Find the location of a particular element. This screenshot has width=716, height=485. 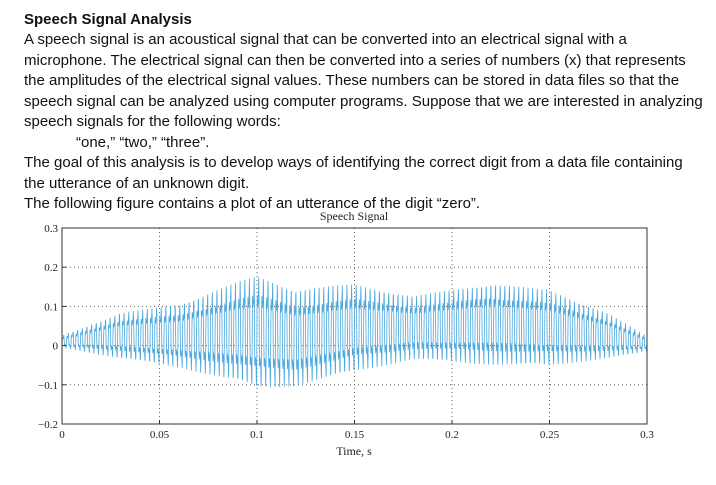

y-tick-label: 0 is located at coordinates (56, 347).